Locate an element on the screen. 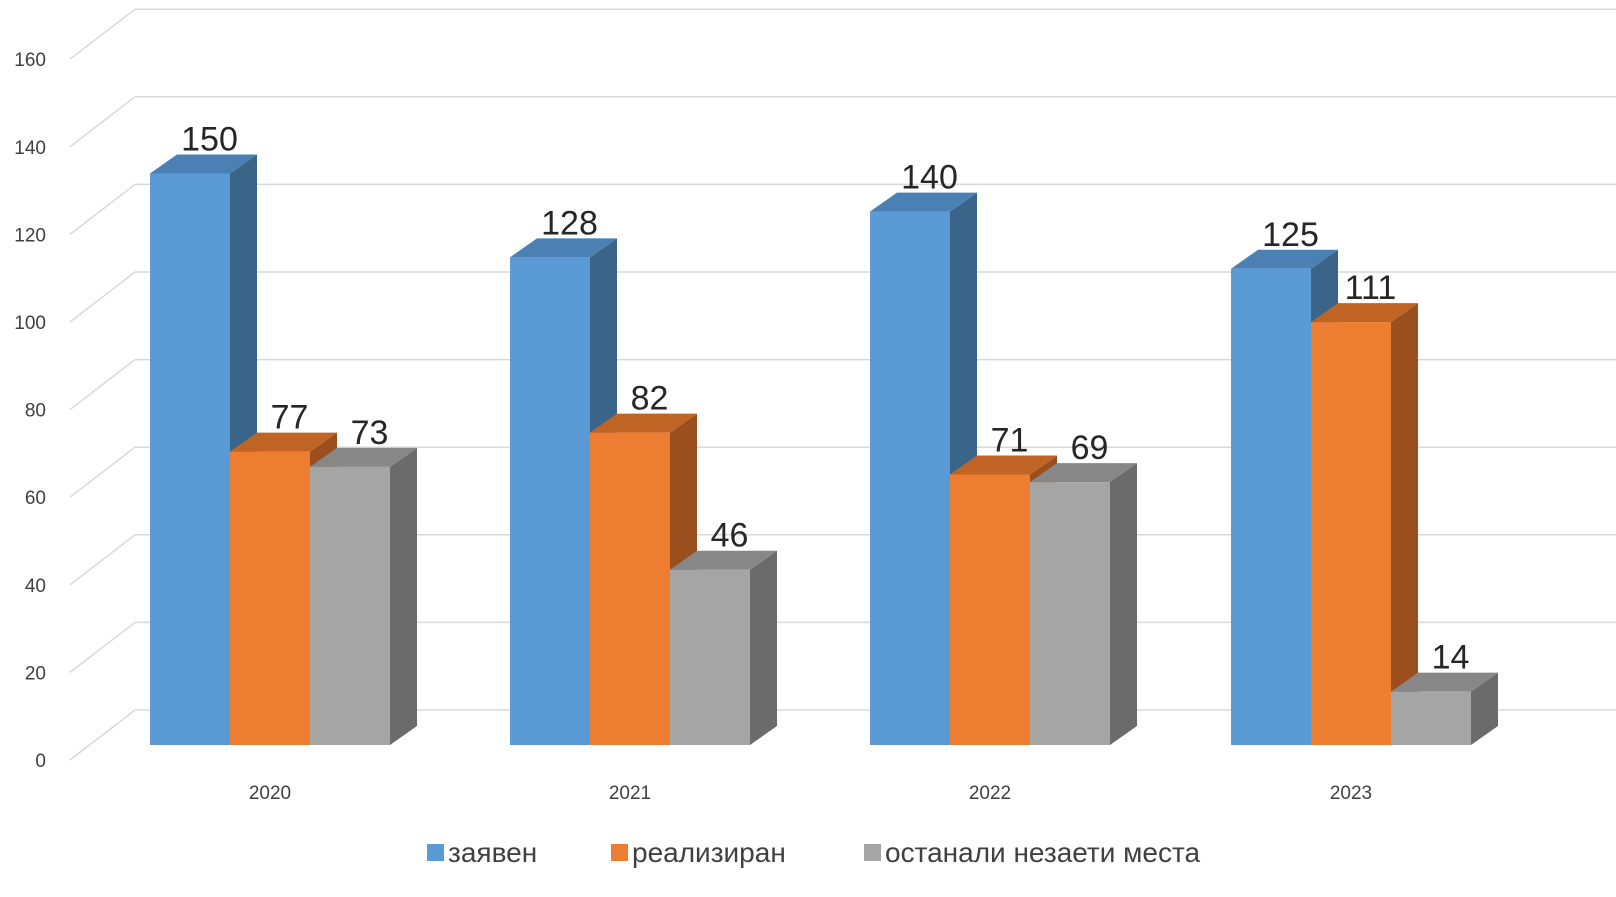 The width and height of the screenshot is (1616, 897). data-label: 77 is located at coordinates (290, 418).